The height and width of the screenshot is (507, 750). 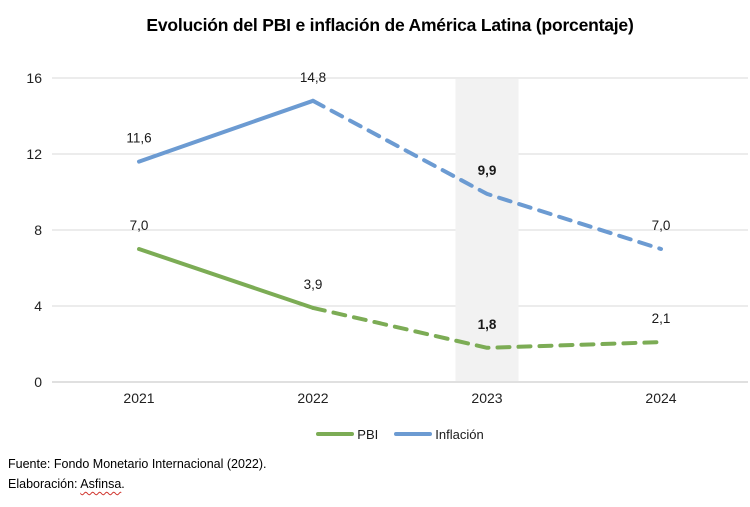 I want to click on data-label-pbi-2022: 3,9, so click(x=313, y=284).